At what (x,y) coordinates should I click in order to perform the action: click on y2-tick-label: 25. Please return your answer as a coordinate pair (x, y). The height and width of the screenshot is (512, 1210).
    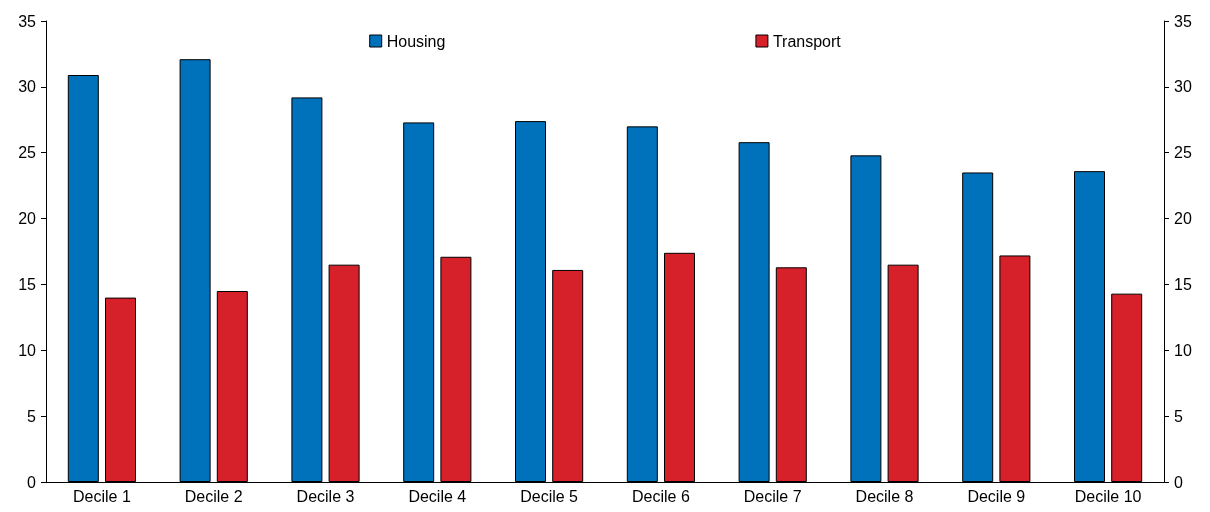
    Looking at the image, I should click on (1183, 153).